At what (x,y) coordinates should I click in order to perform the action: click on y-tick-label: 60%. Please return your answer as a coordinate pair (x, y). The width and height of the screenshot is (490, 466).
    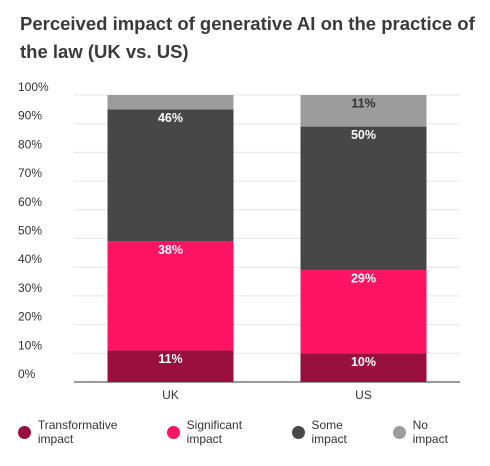
    Looking at the image, I should click on (30, 202).